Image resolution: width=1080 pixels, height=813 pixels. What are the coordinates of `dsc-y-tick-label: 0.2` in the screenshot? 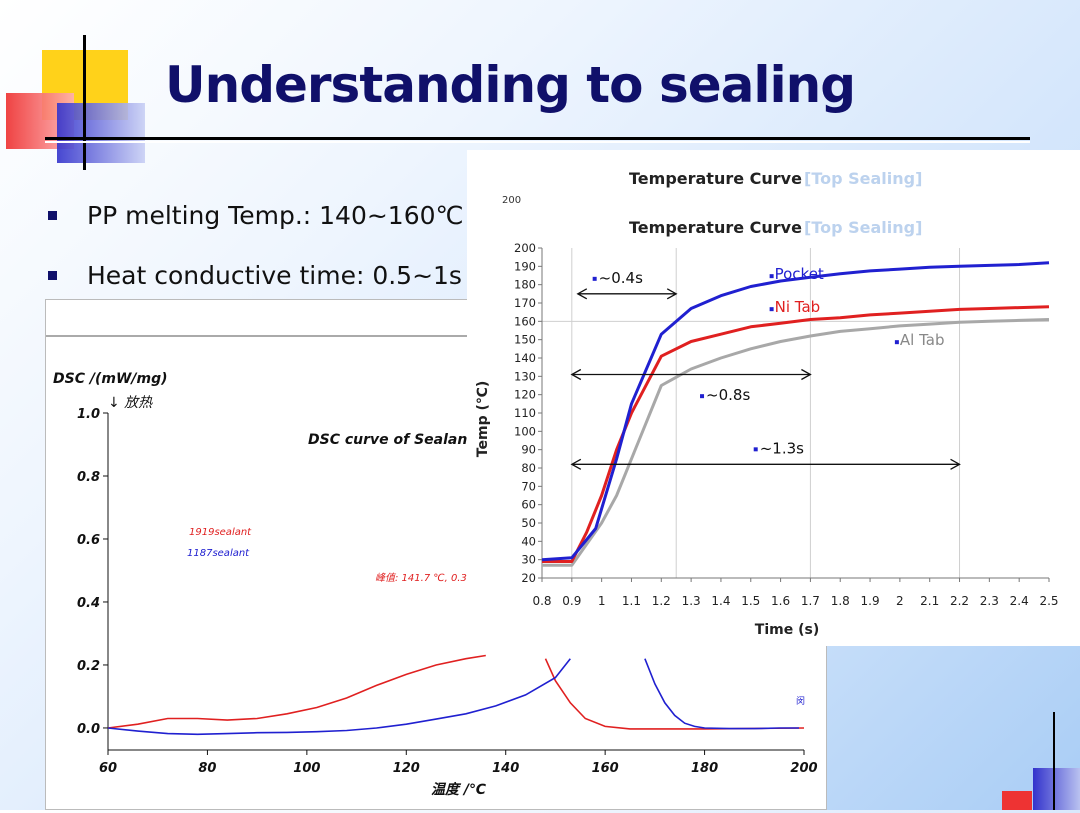 It's located at (88, 666).